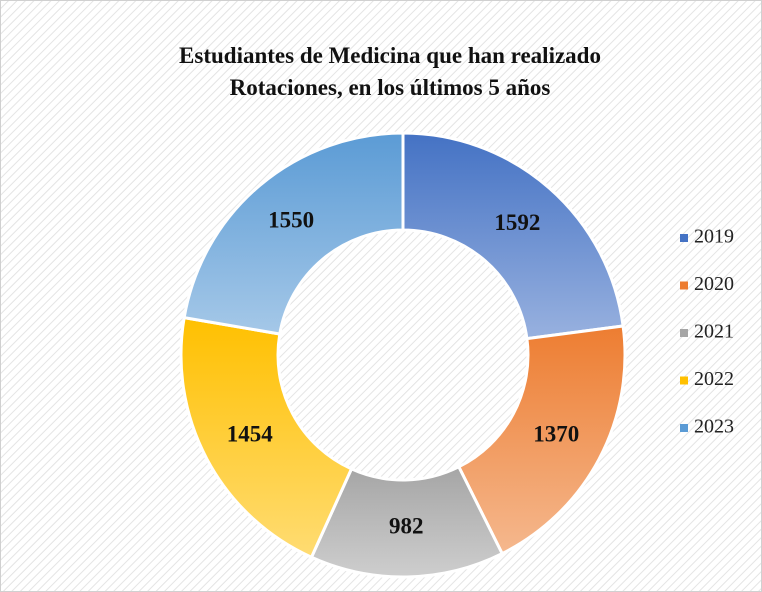 This screenshot has width=762, height=592. I want to click on data-label: 1454, so click(250, 434).